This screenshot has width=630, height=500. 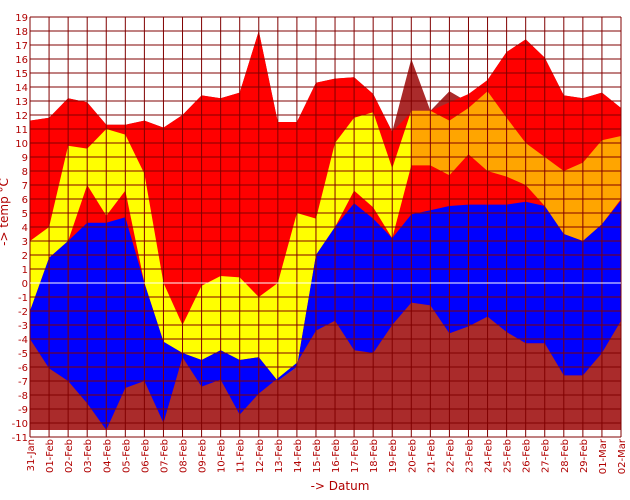 I want to click on x-tick-label: 07-Feb, so click(x=164, y=456).